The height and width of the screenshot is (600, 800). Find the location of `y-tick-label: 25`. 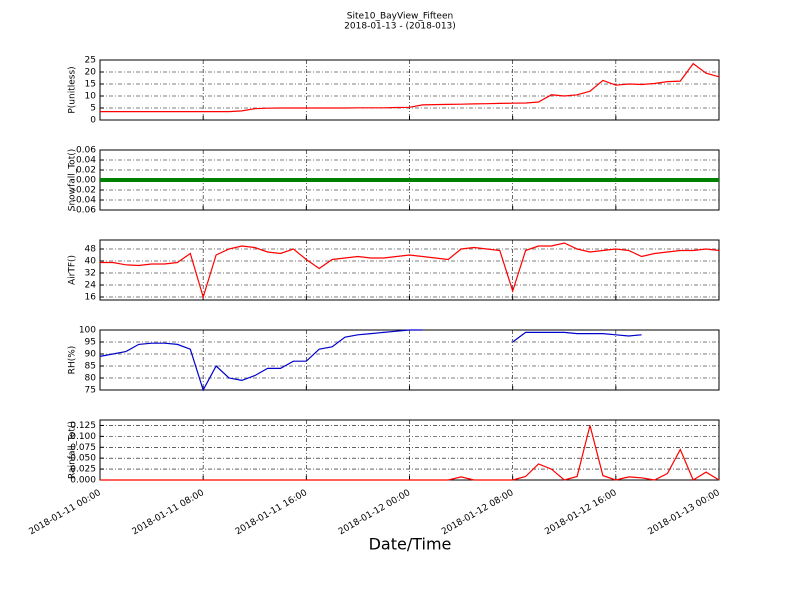

y-tick-label: 25 is located at coordinates (90, 61).